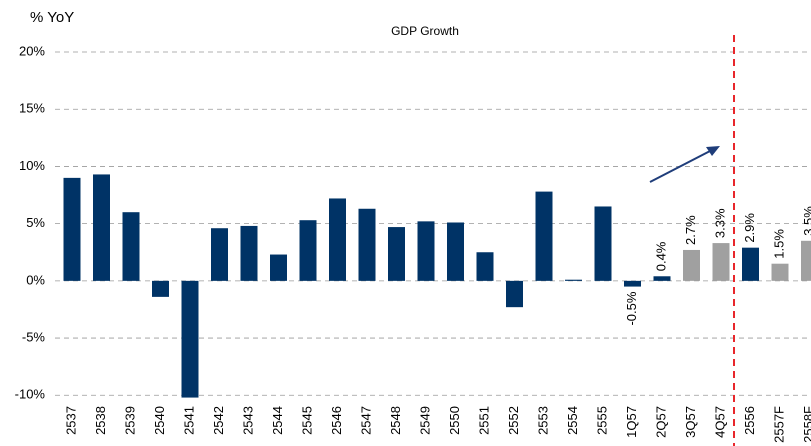 Image resolution: width=811 pixels, height=446 pixels. Describe the element at coordinates (30, 394) in the screenshot. I see `y-tick-label: -10%` at that location.